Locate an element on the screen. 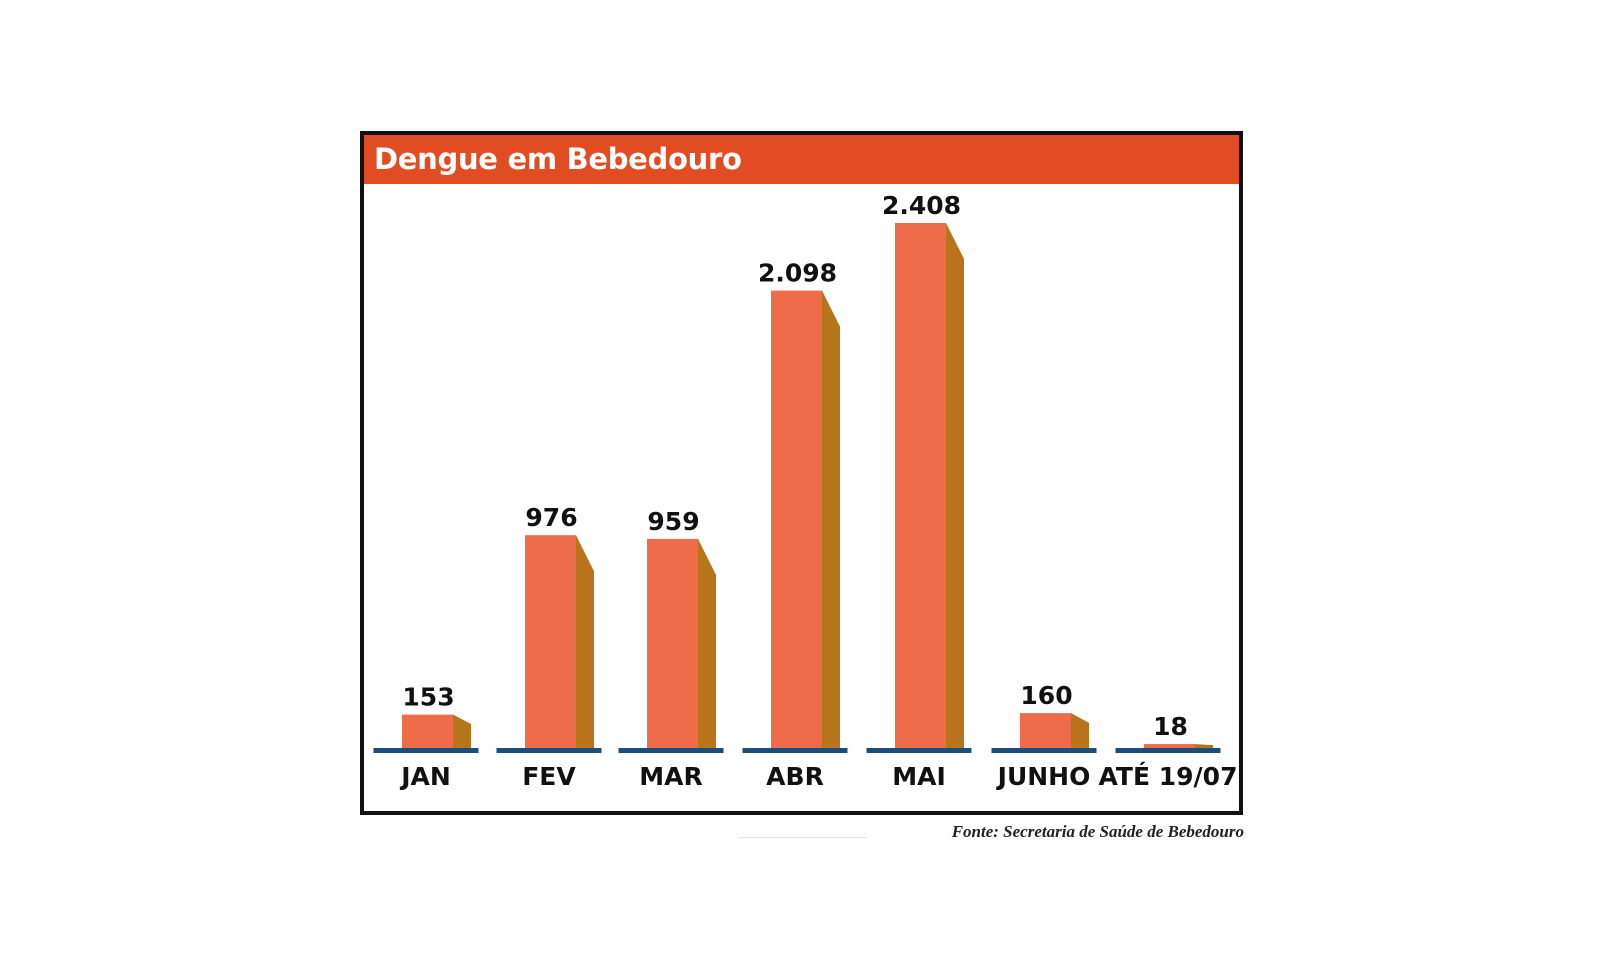 The image size is (1600, 961). x-tick-label: FEV is located at coordinates (549, 776).